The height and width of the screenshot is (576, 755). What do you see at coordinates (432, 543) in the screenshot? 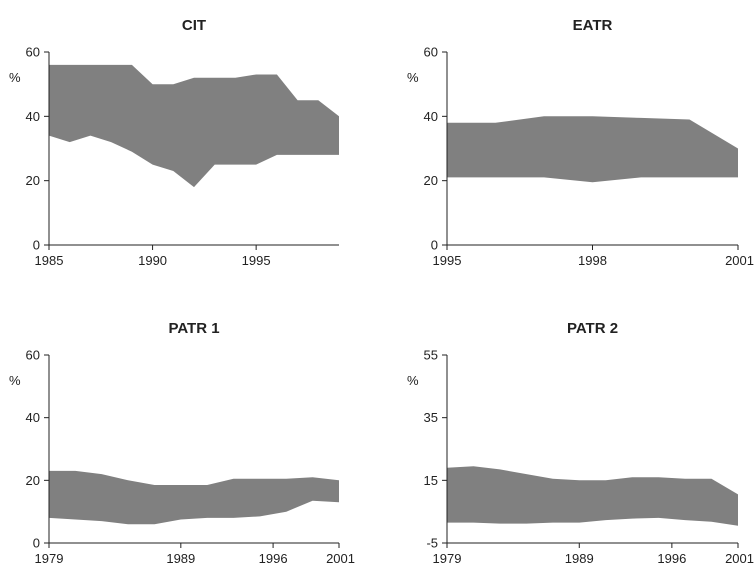
I see `y-tick-label: -5` at bounding box center [432, 543].